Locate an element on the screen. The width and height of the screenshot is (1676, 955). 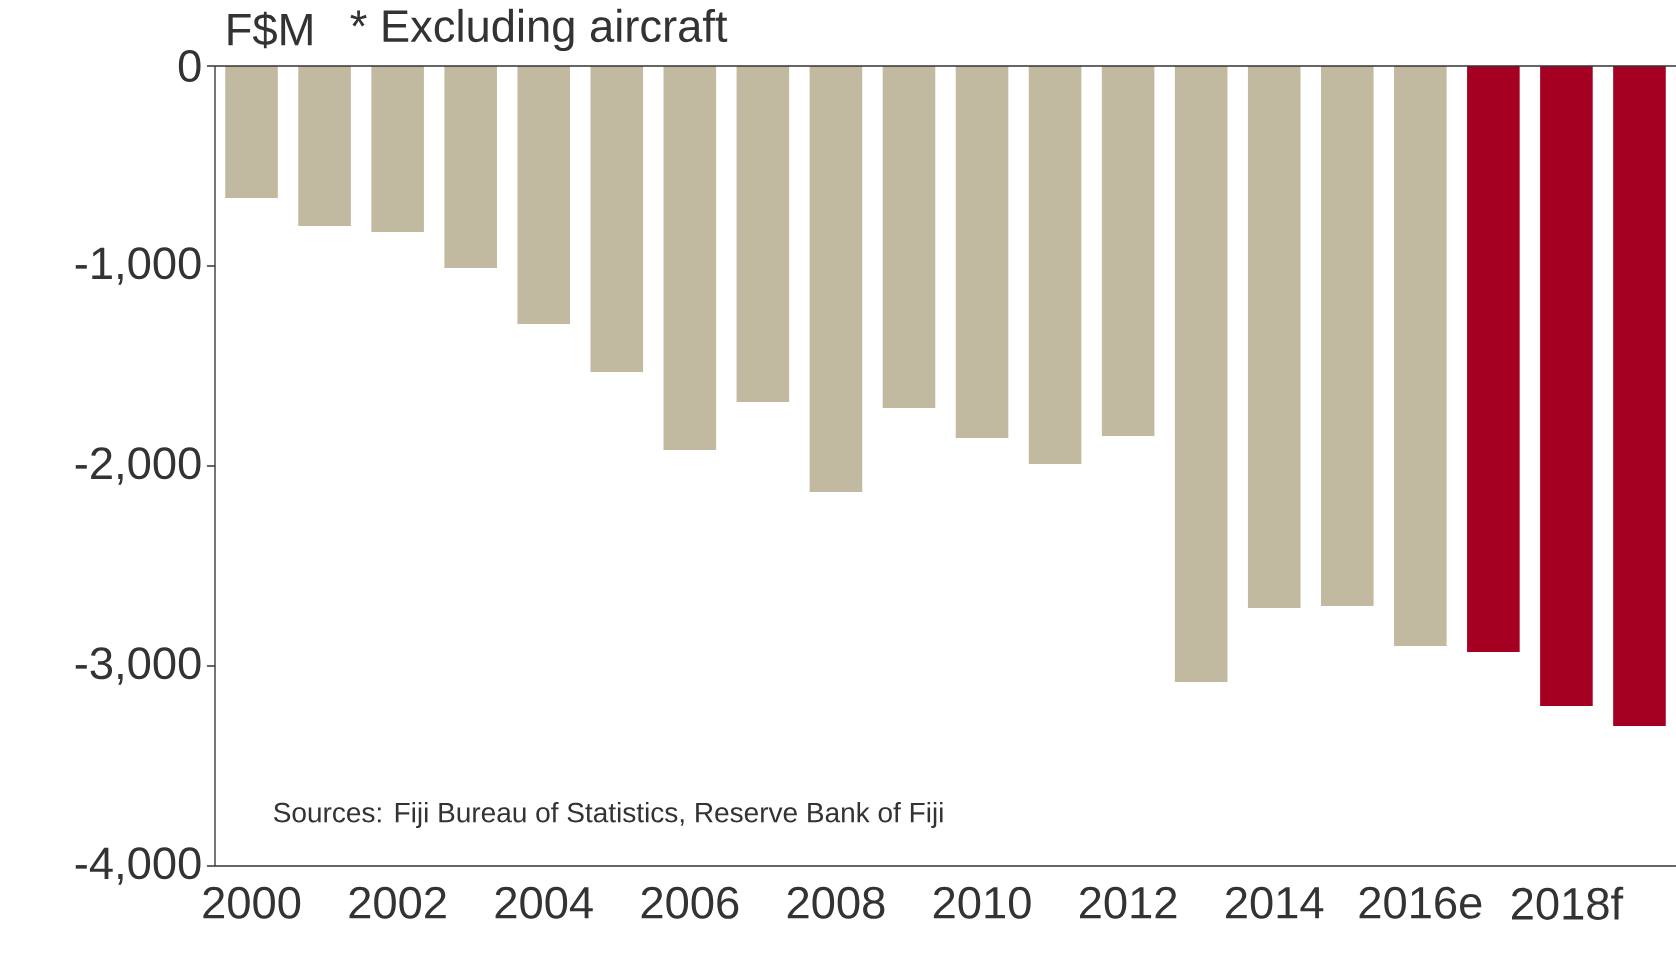
y-tick-label: -3,000 is located at coordinates (138, 666).